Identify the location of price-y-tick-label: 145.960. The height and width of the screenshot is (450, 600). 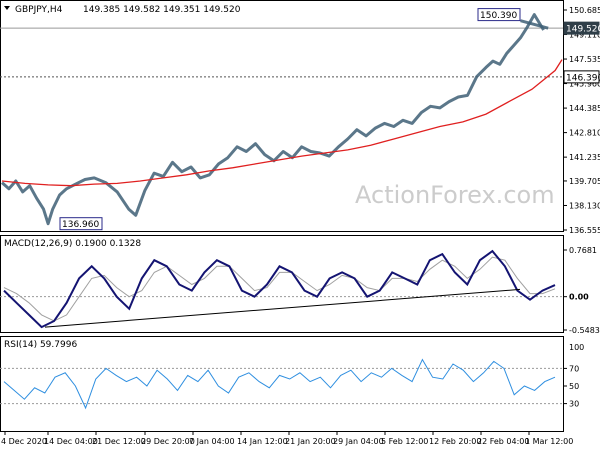
(584, 84).